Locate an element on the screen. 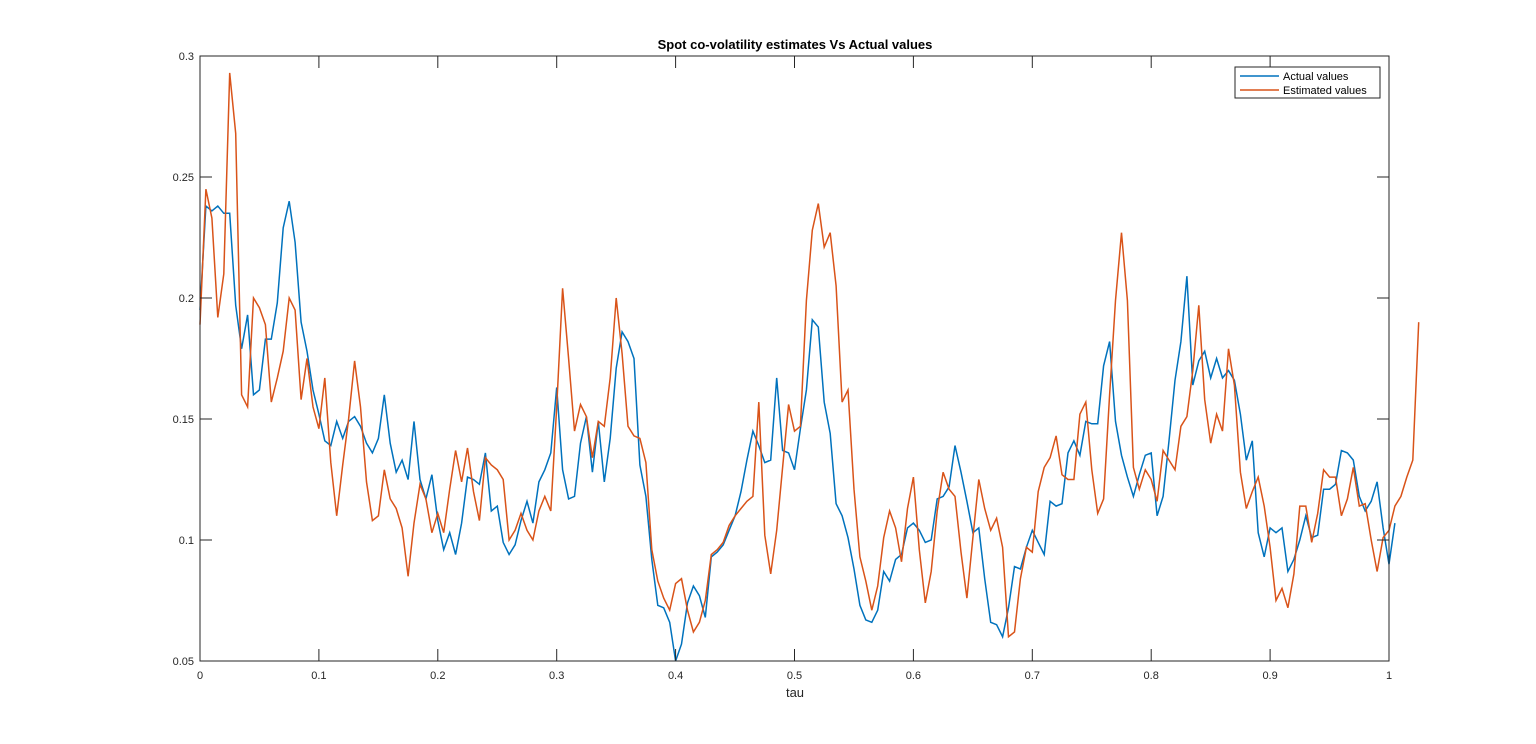 The width and height of the screenshot is (1536, 744). legend: Actual values Estimated values is located at coordinates (1307, 82).